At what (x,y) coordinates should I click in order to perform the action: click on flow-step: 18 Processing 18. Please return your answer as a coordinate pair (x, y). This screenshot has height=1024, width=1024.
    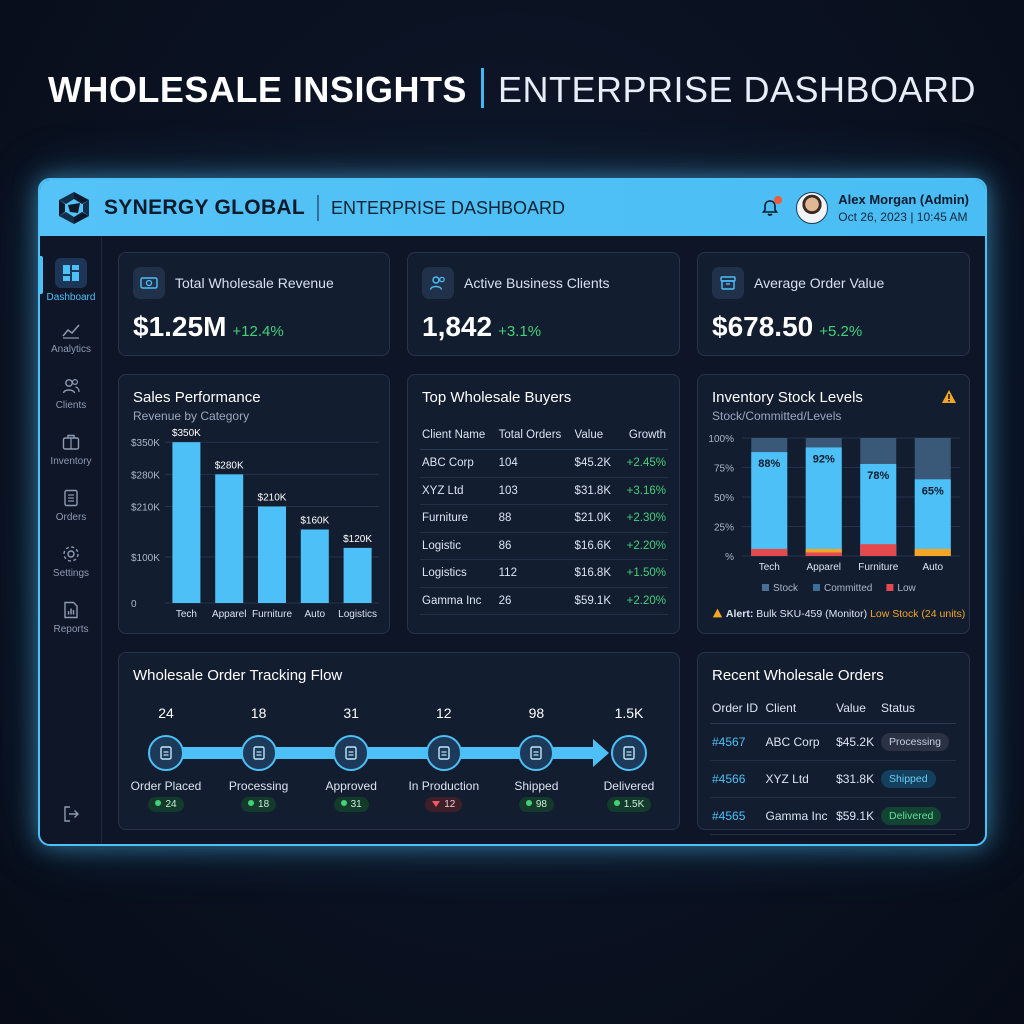
    Looking at the image, I should click on (259, 758).